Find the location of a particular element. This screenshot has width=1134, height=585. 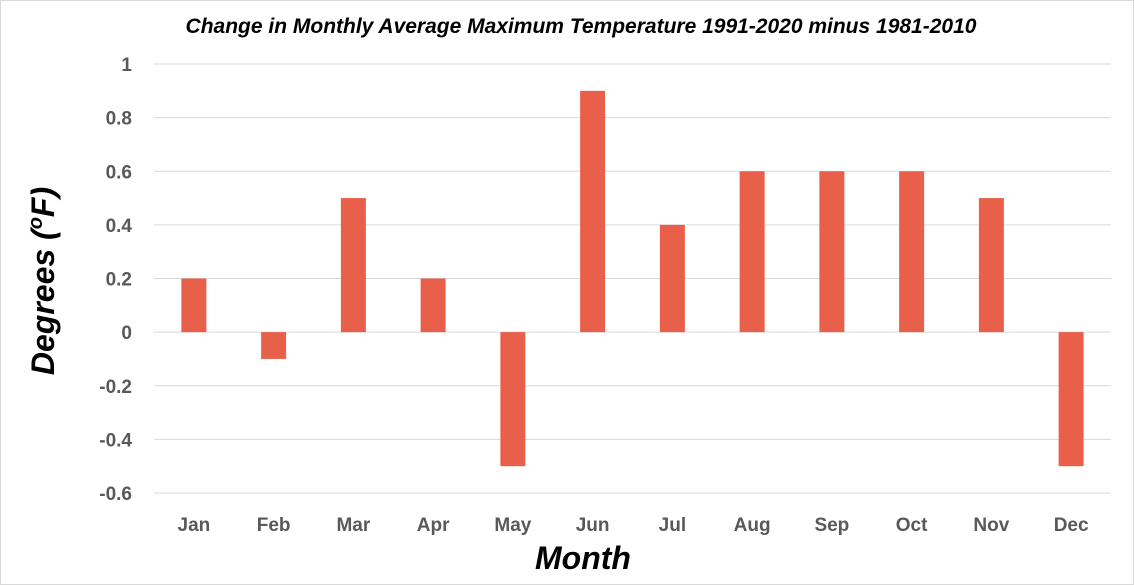

x-tick-label-jun: Jun is located at coordinates (593, 525).